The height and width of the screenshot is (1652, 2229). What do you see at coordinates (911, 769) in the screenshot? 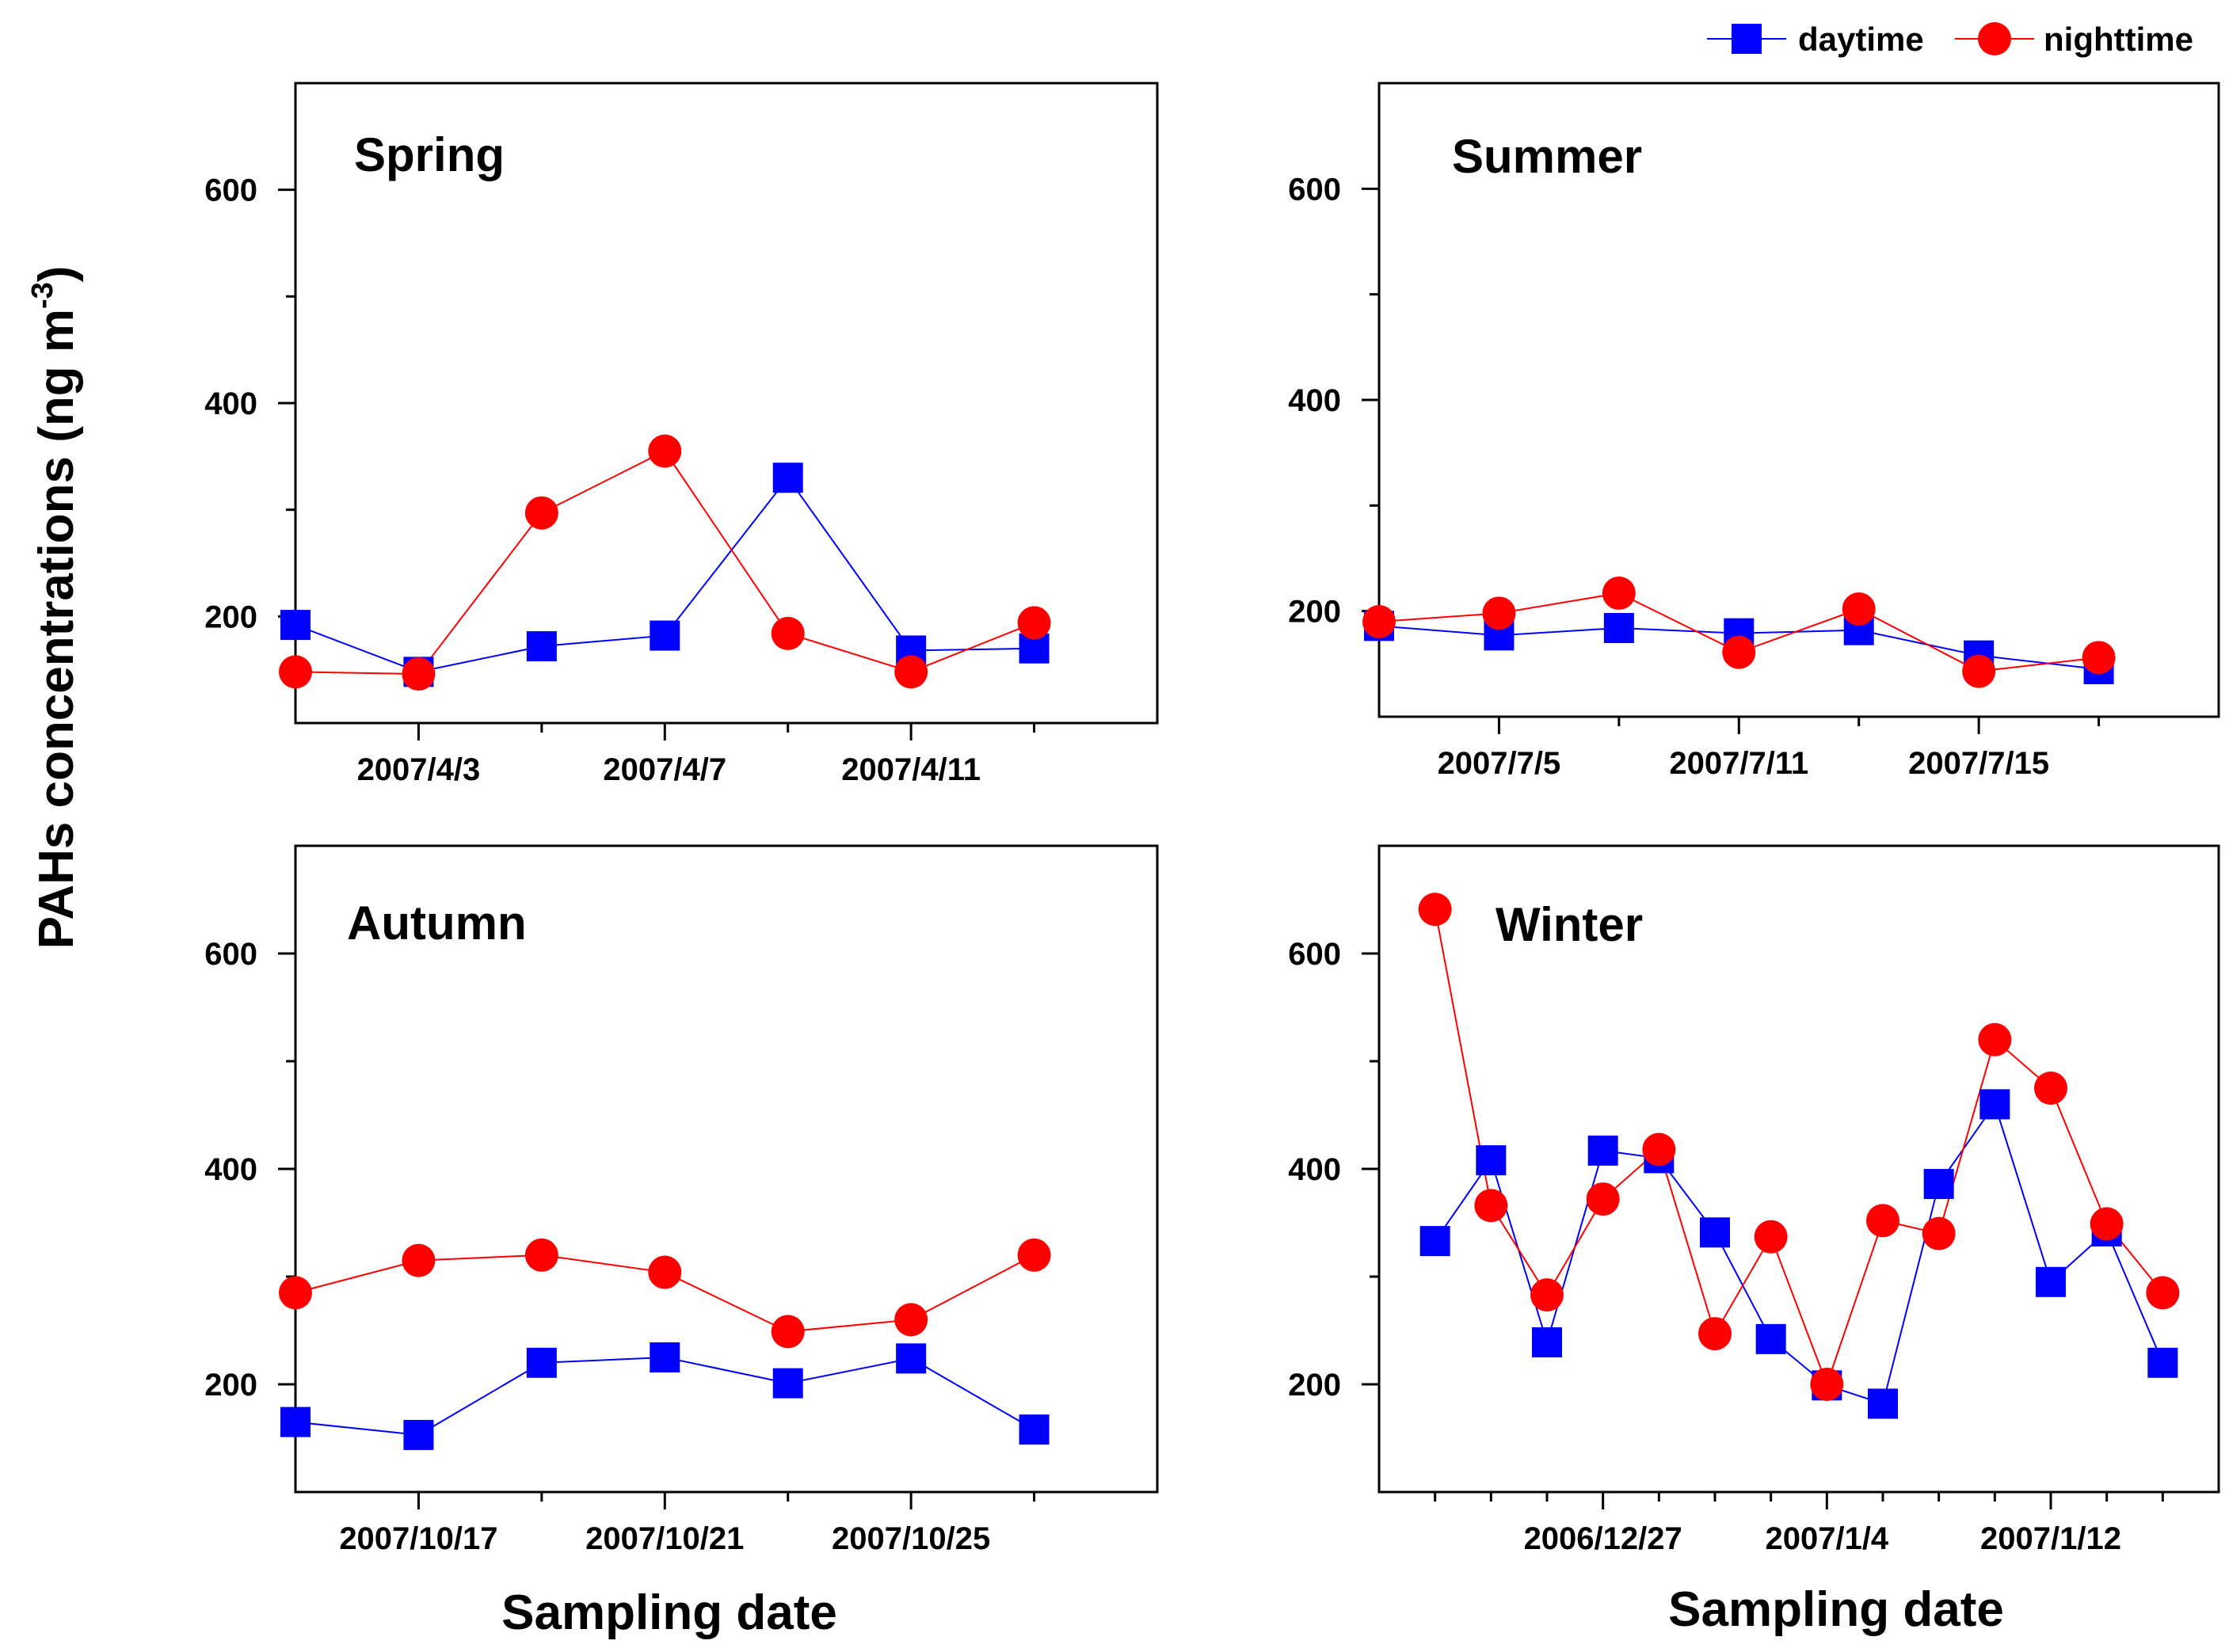
I see `spring-xtick-label-2: 2007/4/11` at bounding box center [911, 769].